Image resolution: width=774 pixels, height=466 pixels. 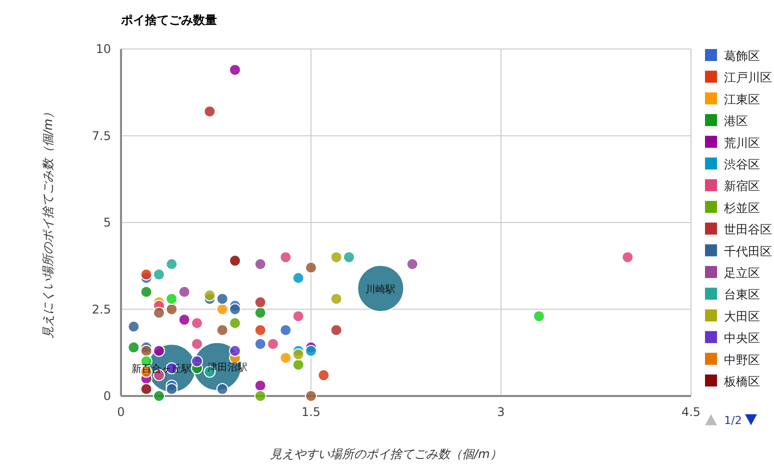 I want to click on y-tick-label: 2.5, so click(x=101, y=309).